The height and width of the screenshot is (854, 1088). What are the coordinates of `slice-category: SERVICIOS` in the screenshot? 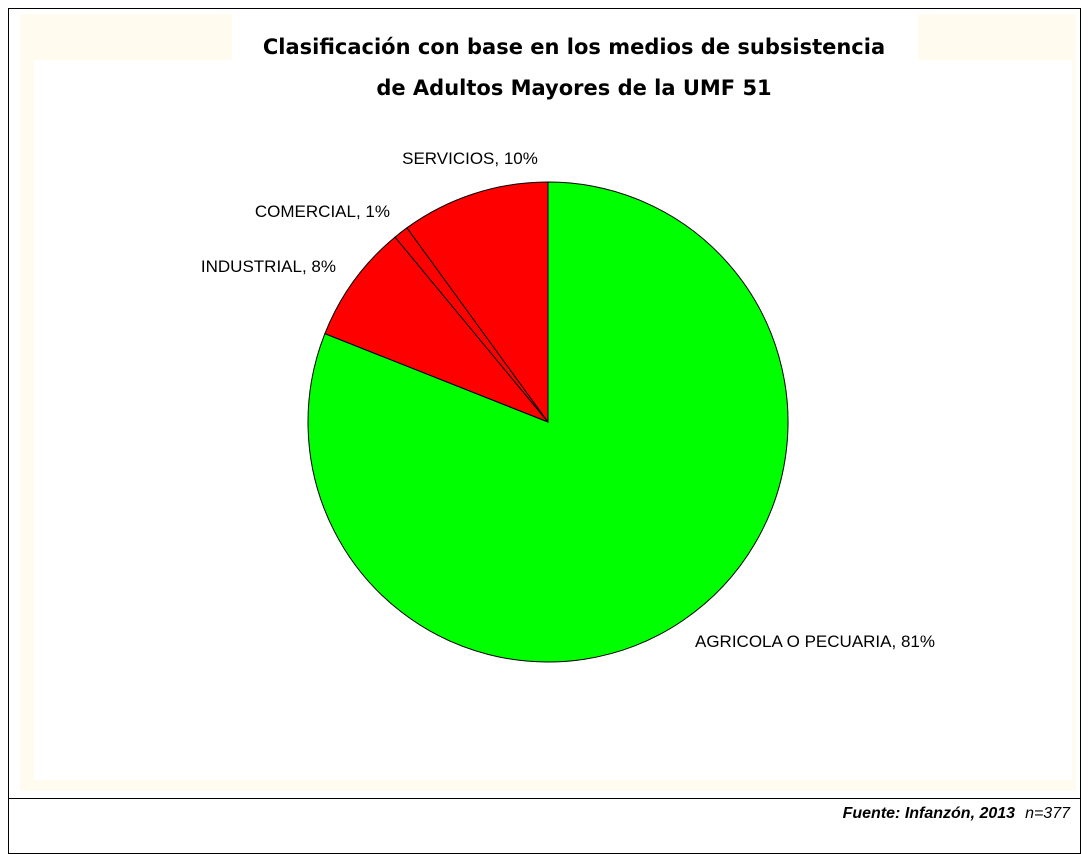 It's located at (448, 158).